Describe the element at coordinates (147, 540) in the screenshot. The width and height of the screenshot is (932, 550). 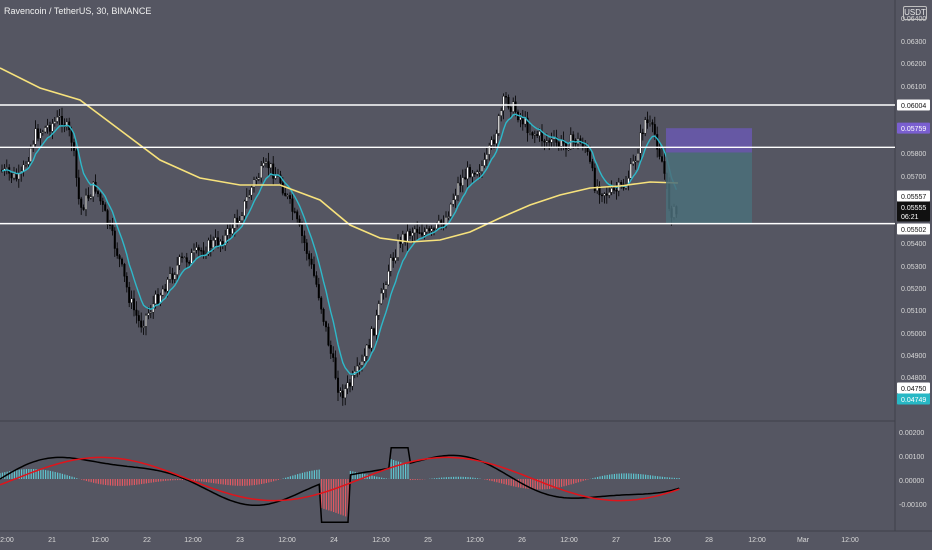
I see `time-label: 22` at that location.